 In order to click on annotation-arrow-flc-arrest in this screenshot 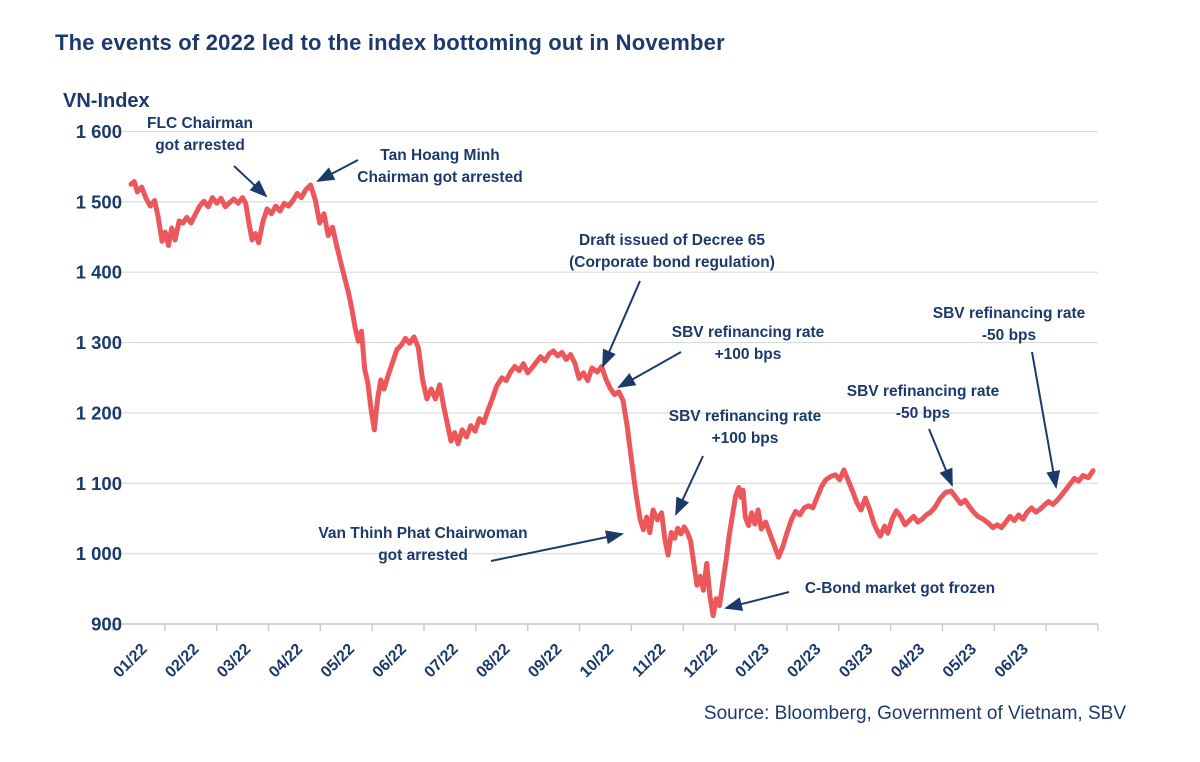, I will do `click(250, 181)`.